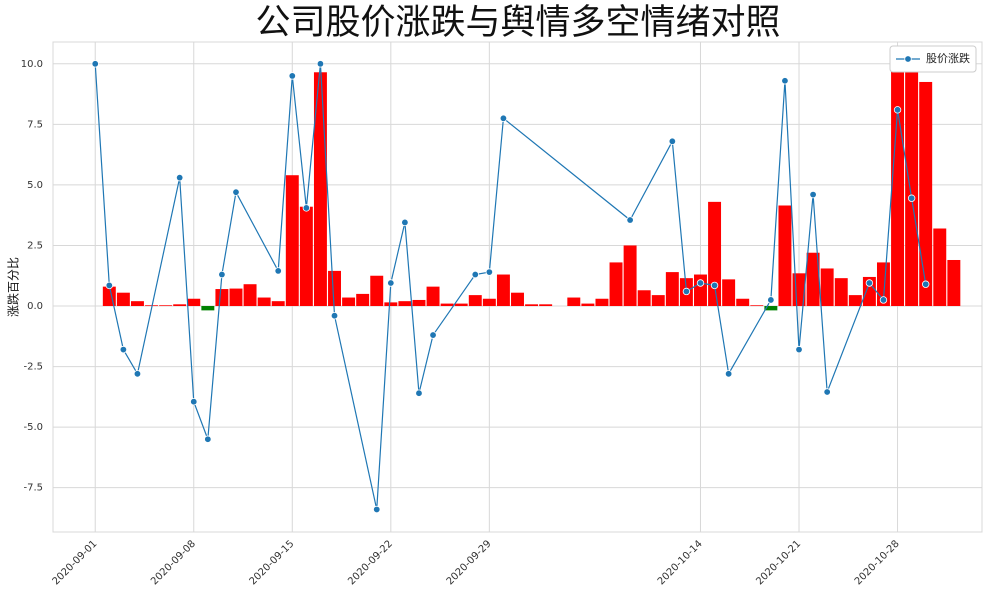  What do you see at coordinates (75, 562) in the screenshot?
I see `x-tick-label: 2020-09-01` at bounding box center [75, 562].